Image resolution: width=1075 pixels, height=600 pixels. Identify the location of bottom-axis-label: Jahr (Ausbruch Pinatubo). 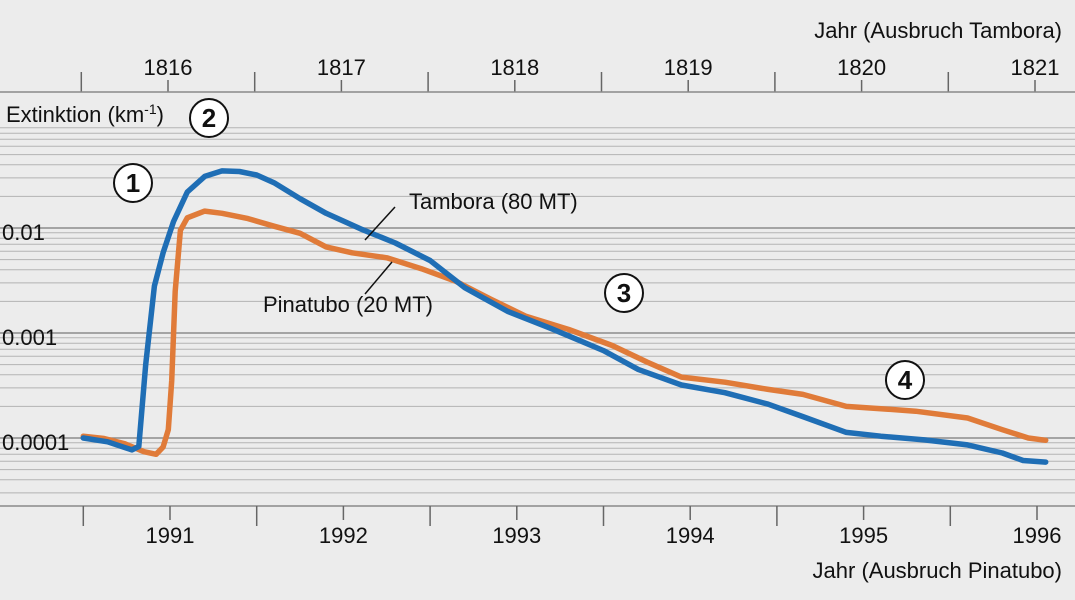
(937, 570).